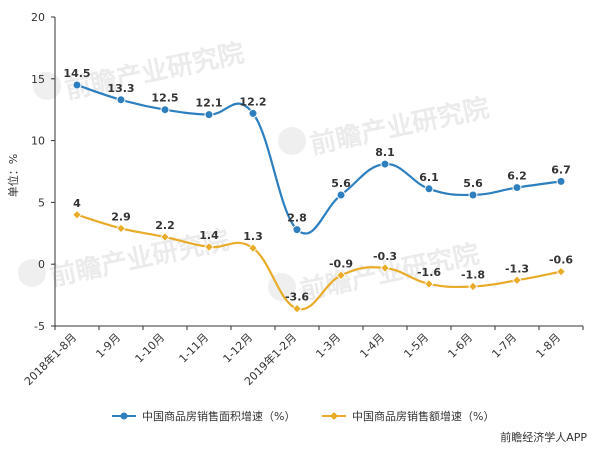 The height and width of the screenshot is (451, 595). What do you see at coordinates (208, 103) in the screenshot?
I see `data-label: 12.1` at bounding box center [208, 103].